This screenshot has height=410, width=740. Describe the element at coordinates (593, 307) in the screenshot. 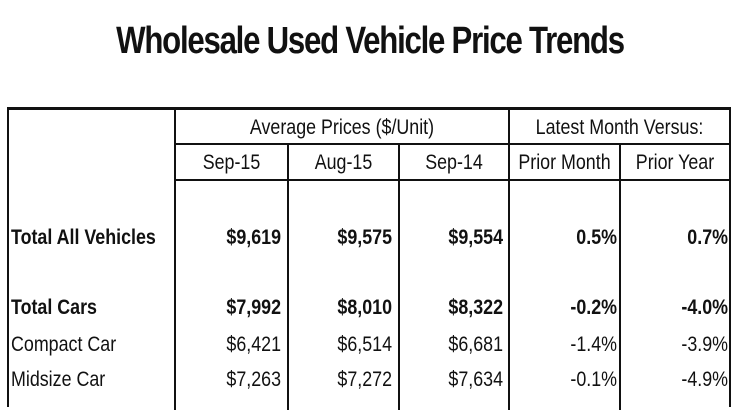

I see `table-cell: -0.2%` at that location.